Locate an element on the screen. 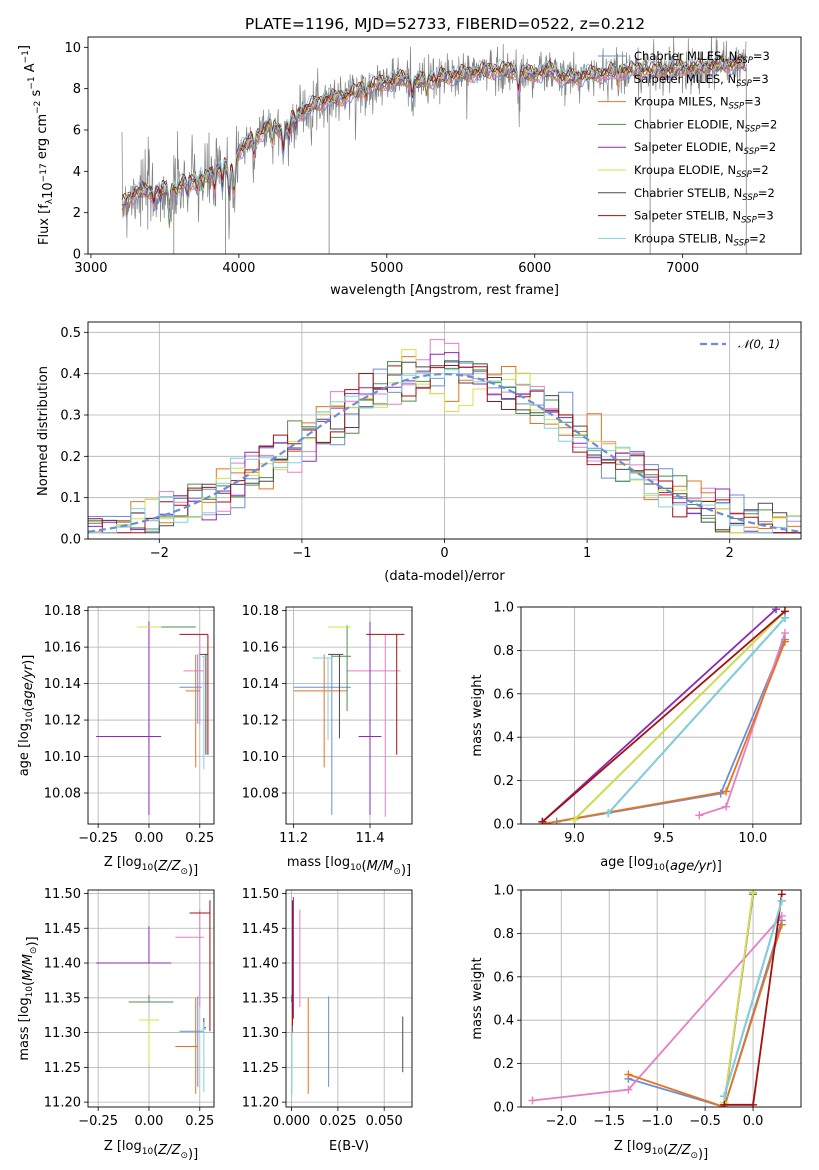 This screenshot has width=819, height=1170. x-tick-label: 9.0 is located at coordinates (574, 838).